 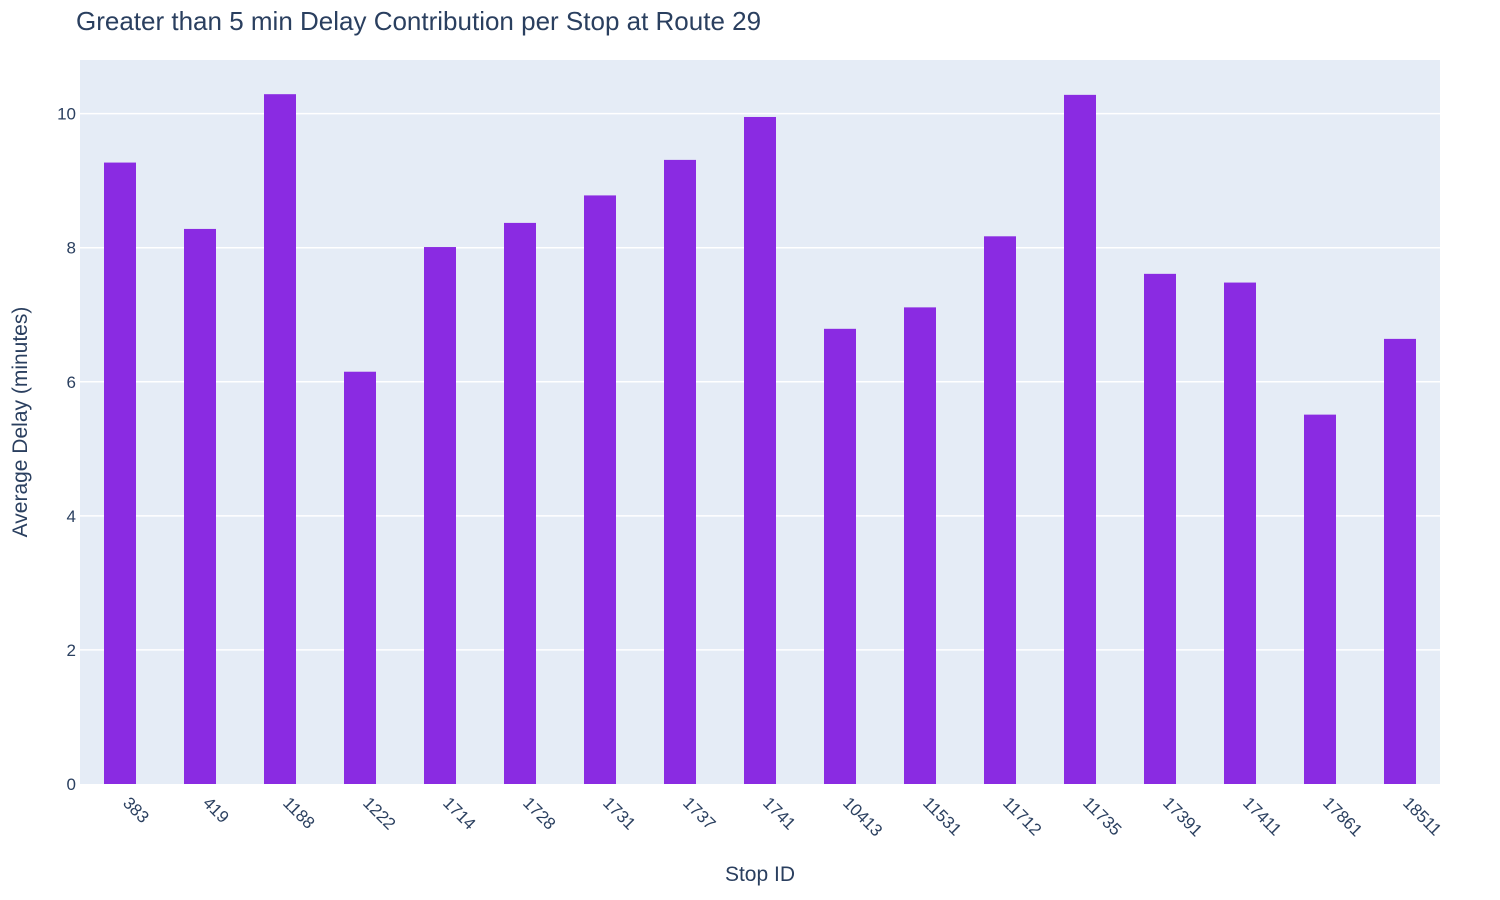 What do you see at coordinates (1422, 816) in the screenshot?
I see `x-tick-label: 18511` at bounding box center [1422, 816].